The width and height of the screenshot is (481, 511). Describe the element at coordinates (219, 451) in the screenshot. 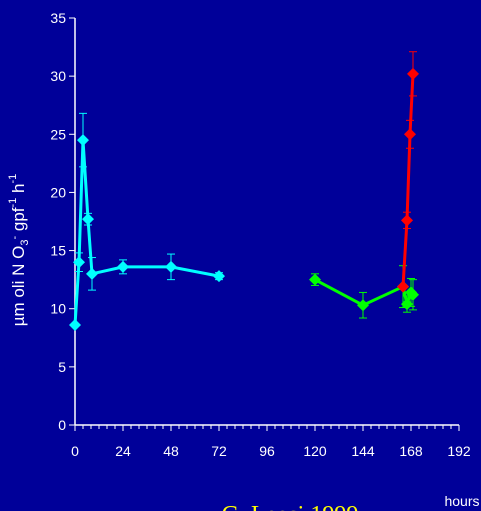

I see `x-tick-label: 72` at that location.